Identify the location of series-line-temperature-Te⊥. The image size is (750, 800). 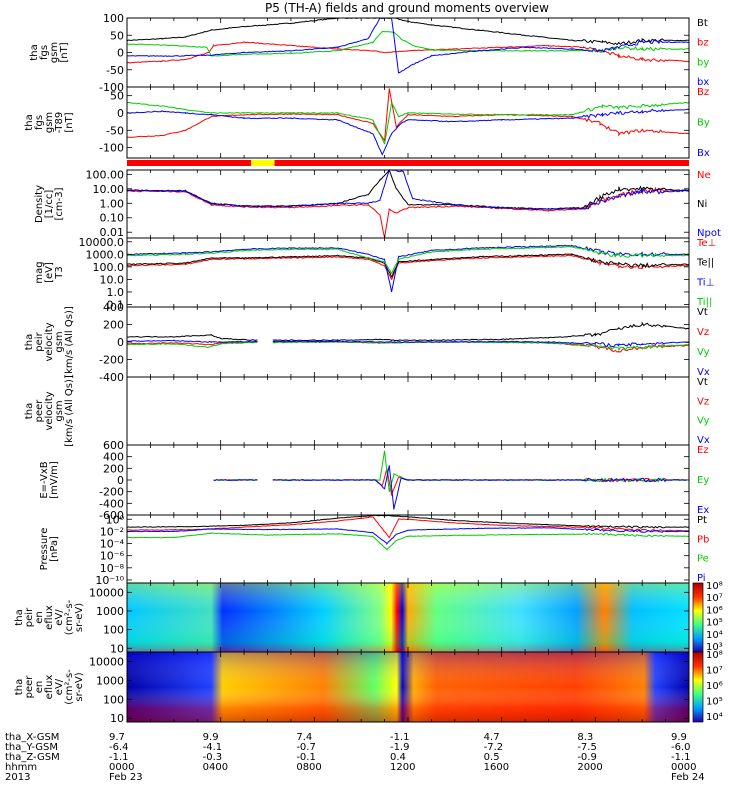
(408, 267).